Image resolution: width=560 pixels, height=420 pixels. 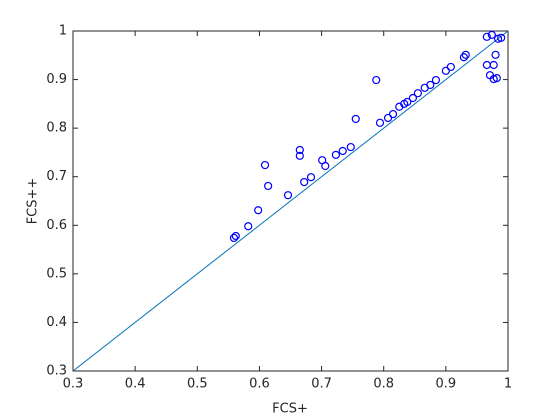 I want to click on y-axis-label: FCS++, so click(x=33, y=201).